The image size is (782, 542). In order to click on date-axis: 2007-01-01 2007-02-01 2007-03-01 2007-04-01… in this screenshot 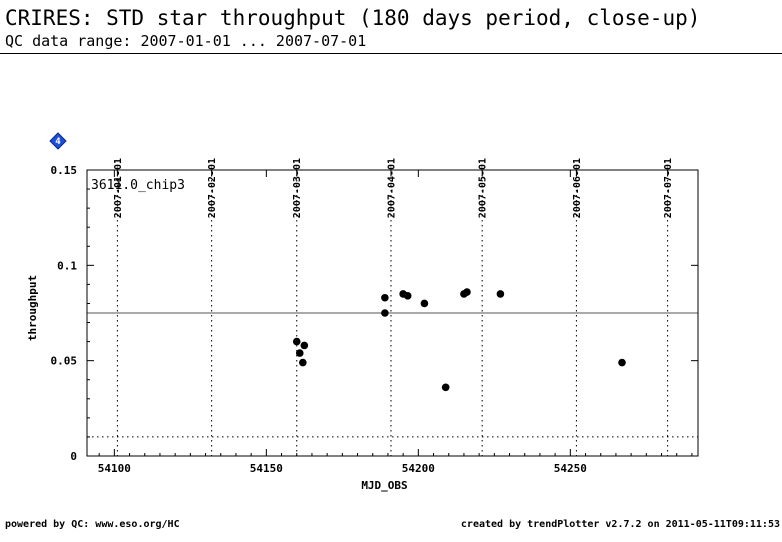, I will do `click(393, 188)`.